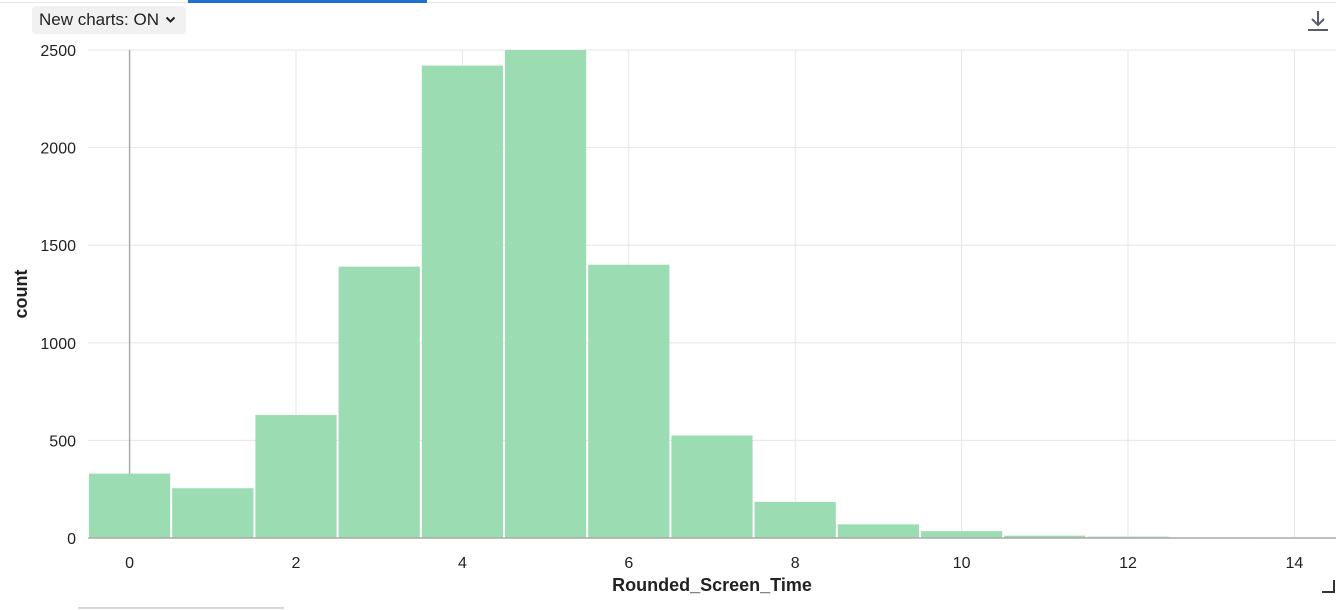 This screenshot has height=610, width=1336. What do you see at coordinates (1318, 21) in the screenshot?
I see `download-icon` at bounding box center [1318, 21].